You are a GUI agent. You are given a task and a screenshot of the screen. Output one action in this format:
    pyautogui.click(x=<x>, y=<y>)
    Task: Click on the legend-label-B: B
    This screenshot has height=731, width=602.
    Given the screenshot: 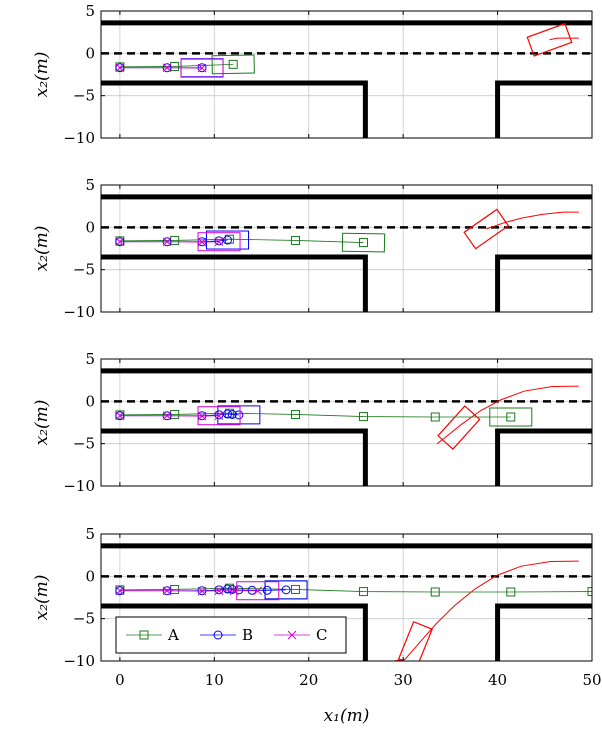 What is the action you would take?
    pyautogui.click(x=247, y=635)
    